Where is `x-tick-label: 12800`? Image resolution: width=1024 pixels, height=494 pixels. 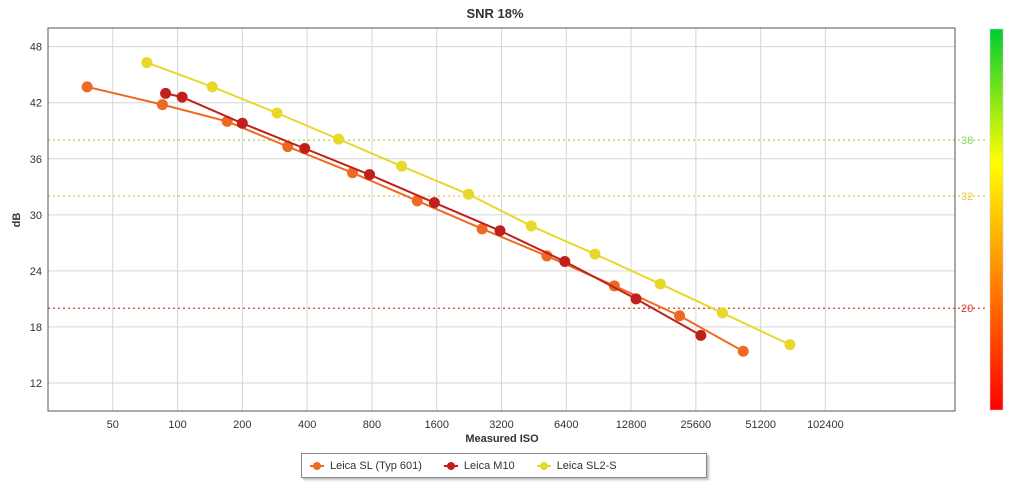 x-tick-label: 12800 is located at coordinates (631, 425).